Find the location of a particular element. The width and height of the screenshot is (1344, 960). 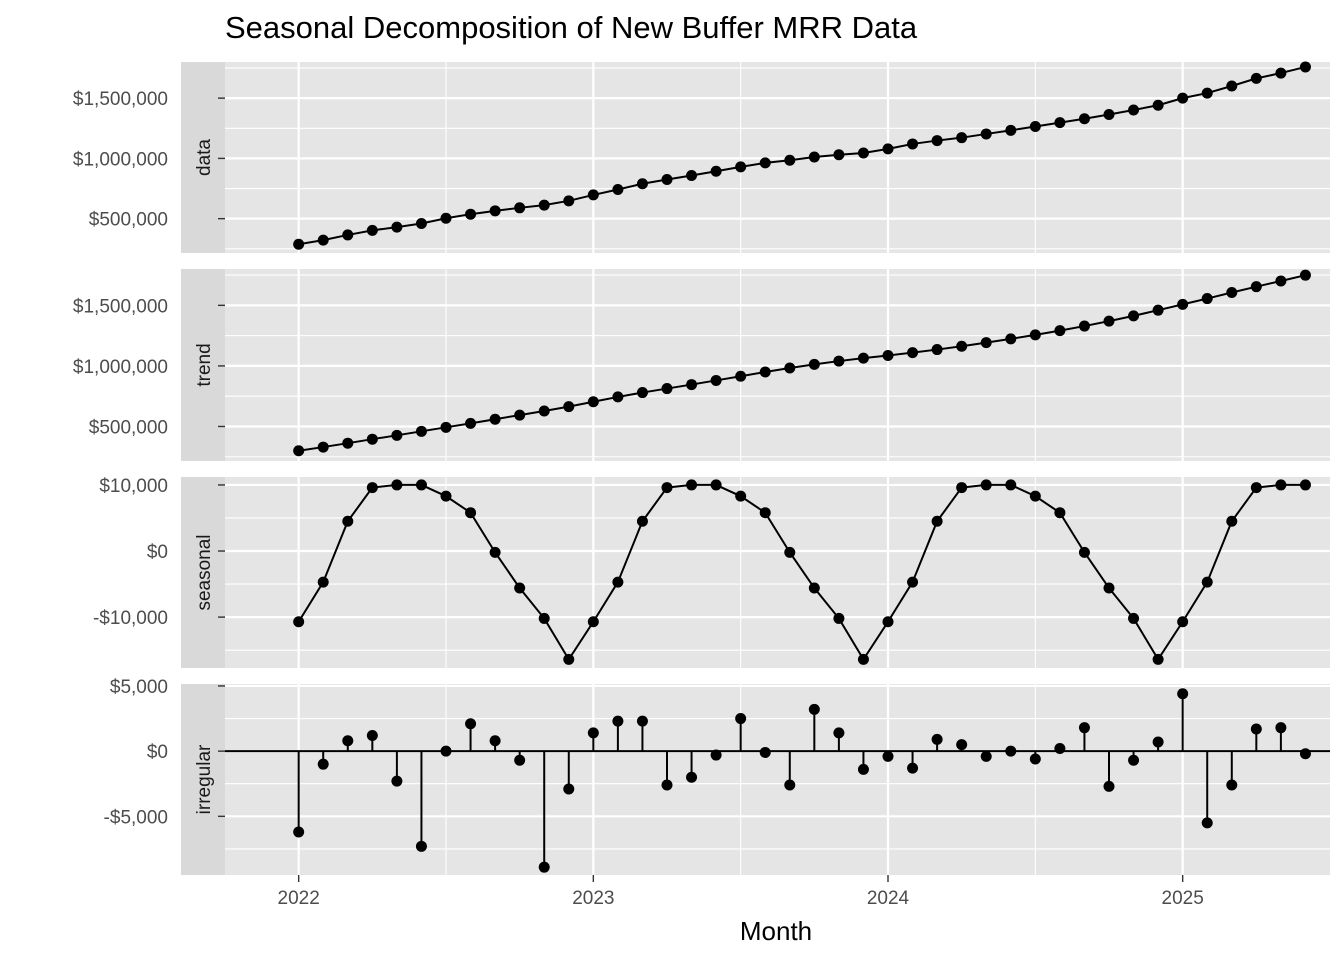

y-tick-label: -$10,000 is located at coordinates (130, 618).